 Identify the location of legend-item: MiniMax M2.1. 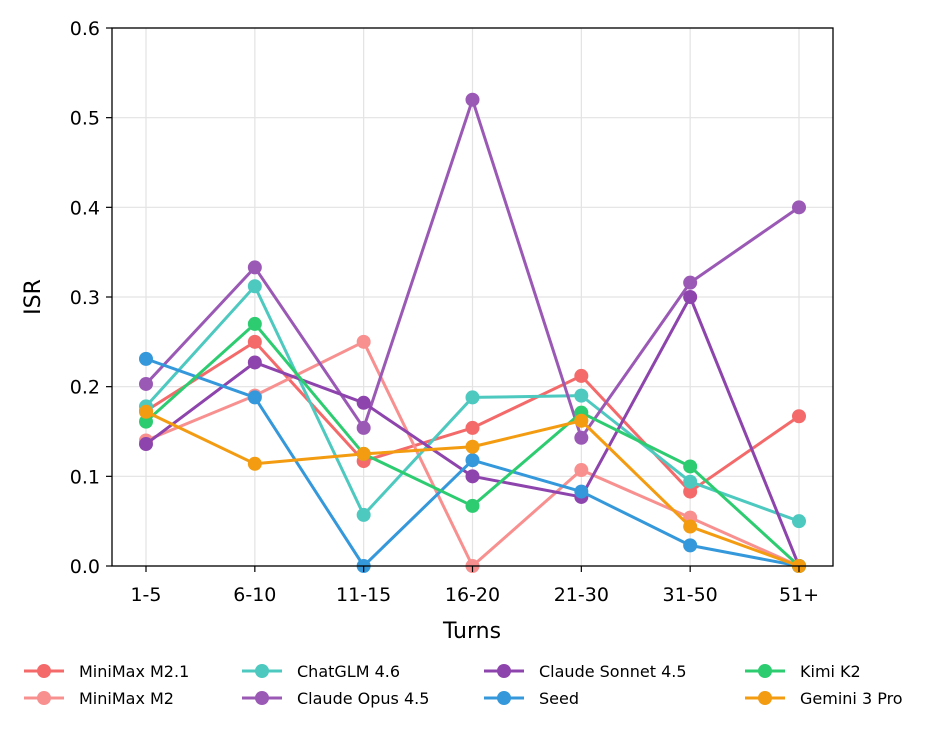
(106, 671).